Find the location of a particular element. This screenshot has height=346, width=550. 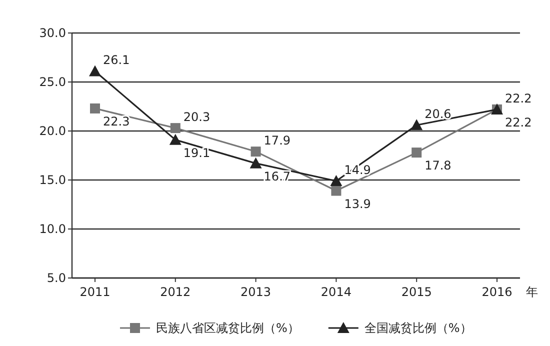

data-label: 26.1 is located at coordinates (116, 60).